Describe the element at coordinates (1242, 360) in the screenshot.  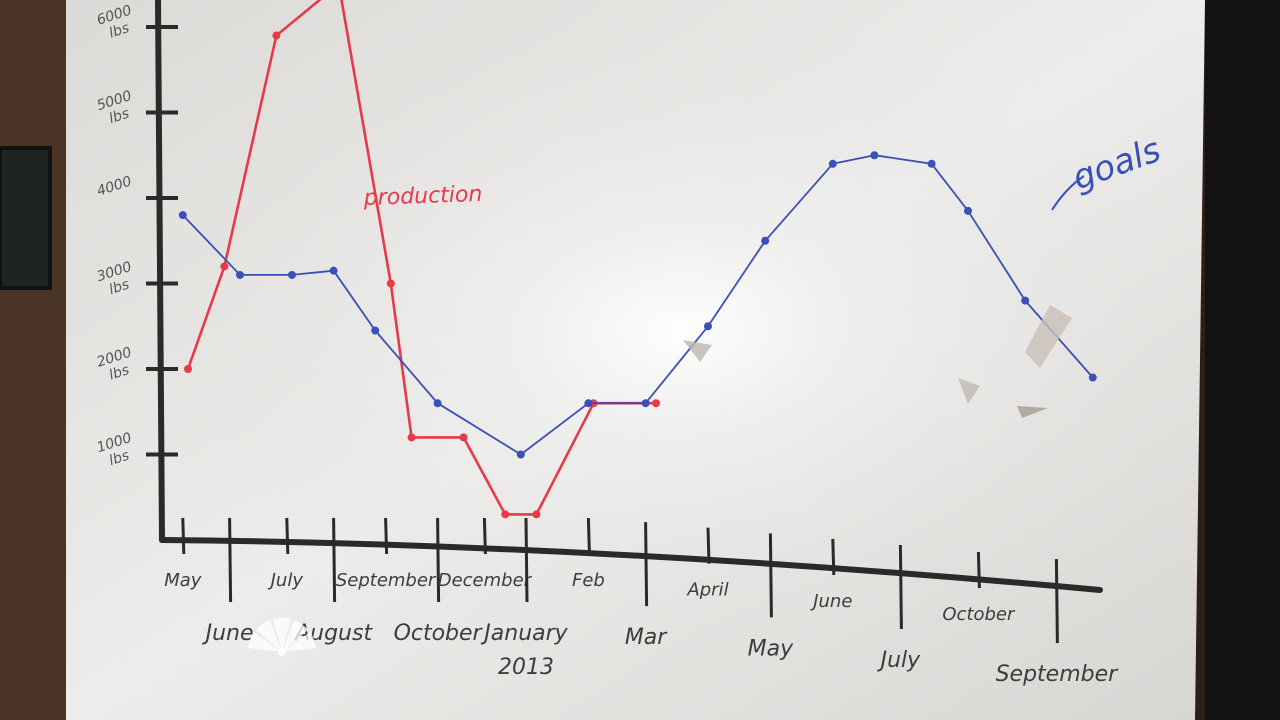
I see `curtain` at that location.